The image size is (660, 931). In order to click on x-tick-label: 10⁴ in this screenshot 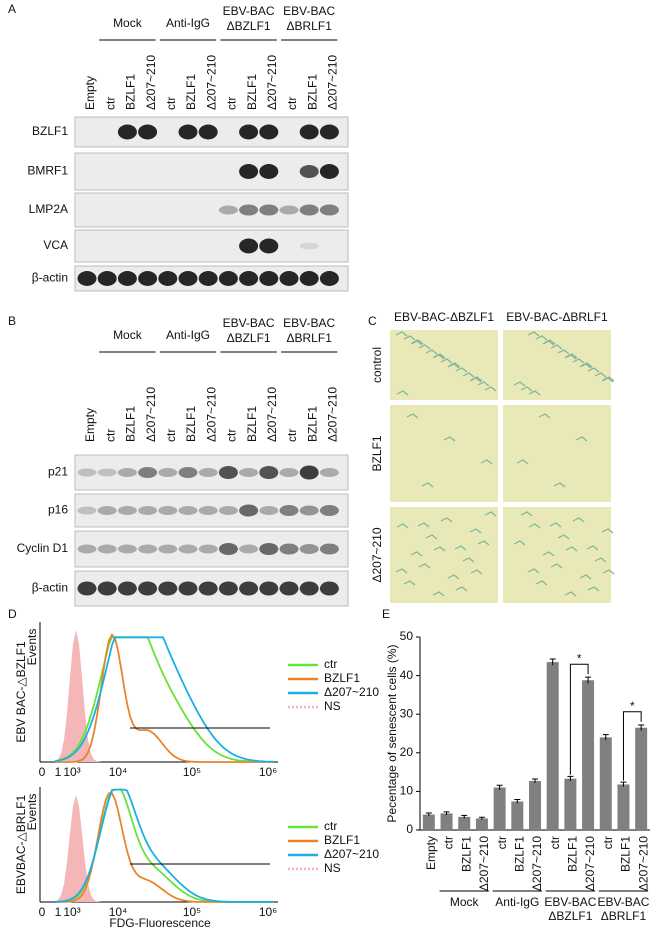, I will do `click(118, 772)`.